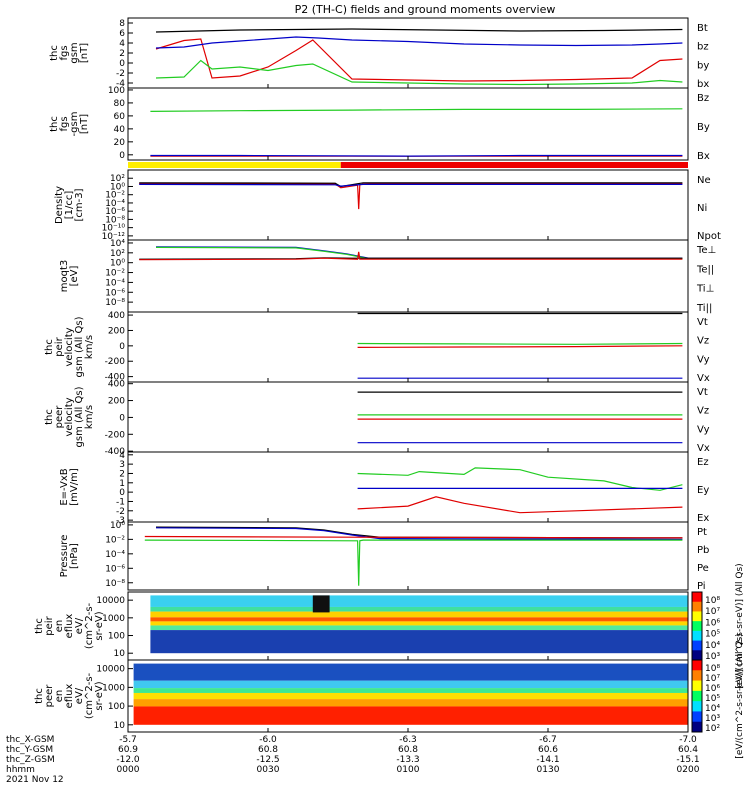  What do you see at coordinates (120, 130) in the screenshot?
I see `ytick-label: 40` at bounding box center [120, 130].